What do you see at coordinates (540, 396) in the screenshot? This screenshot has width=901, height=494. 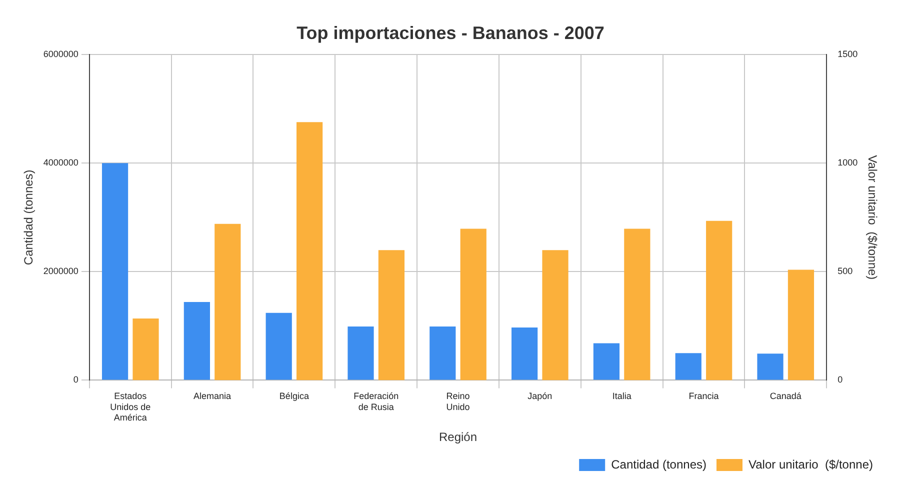 I see `x-tick-label: Japón` at bounding box center [540, 396].